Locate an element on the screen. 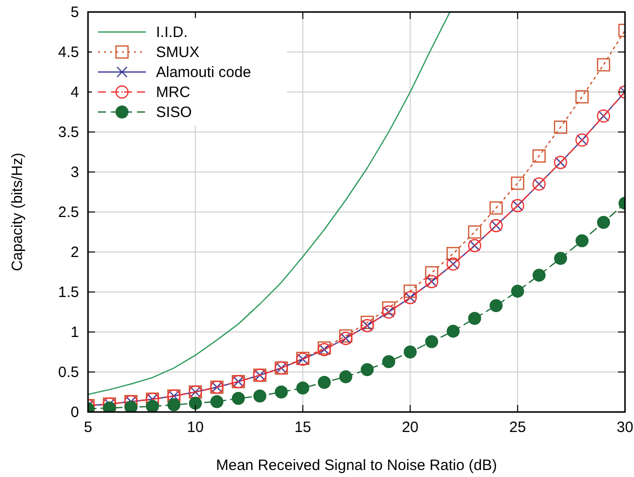 This screenshot has height=477, width=634. y-tick-label: 2 is located at coordinates (74, 252).